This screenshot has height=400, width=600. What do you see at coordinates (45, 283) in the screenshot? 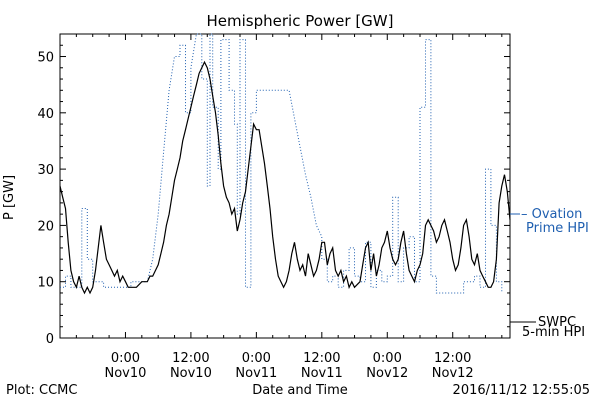
I see `y-tick-label: 10` at bounding box center [45, 283].